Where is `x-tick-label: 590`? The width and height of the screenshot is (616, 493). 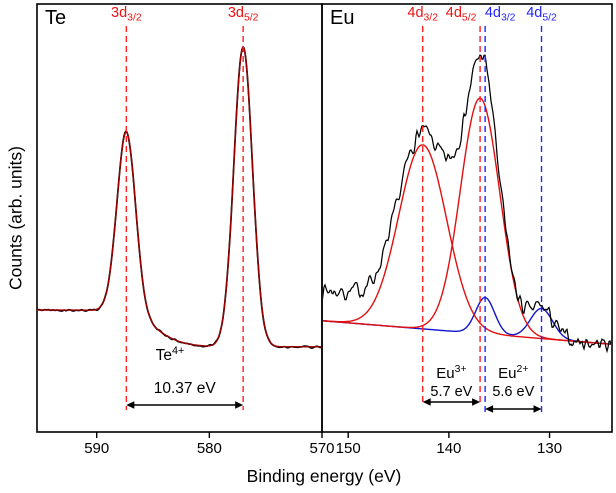 x-tick-label: 590 is located at coordinates (96, 448).